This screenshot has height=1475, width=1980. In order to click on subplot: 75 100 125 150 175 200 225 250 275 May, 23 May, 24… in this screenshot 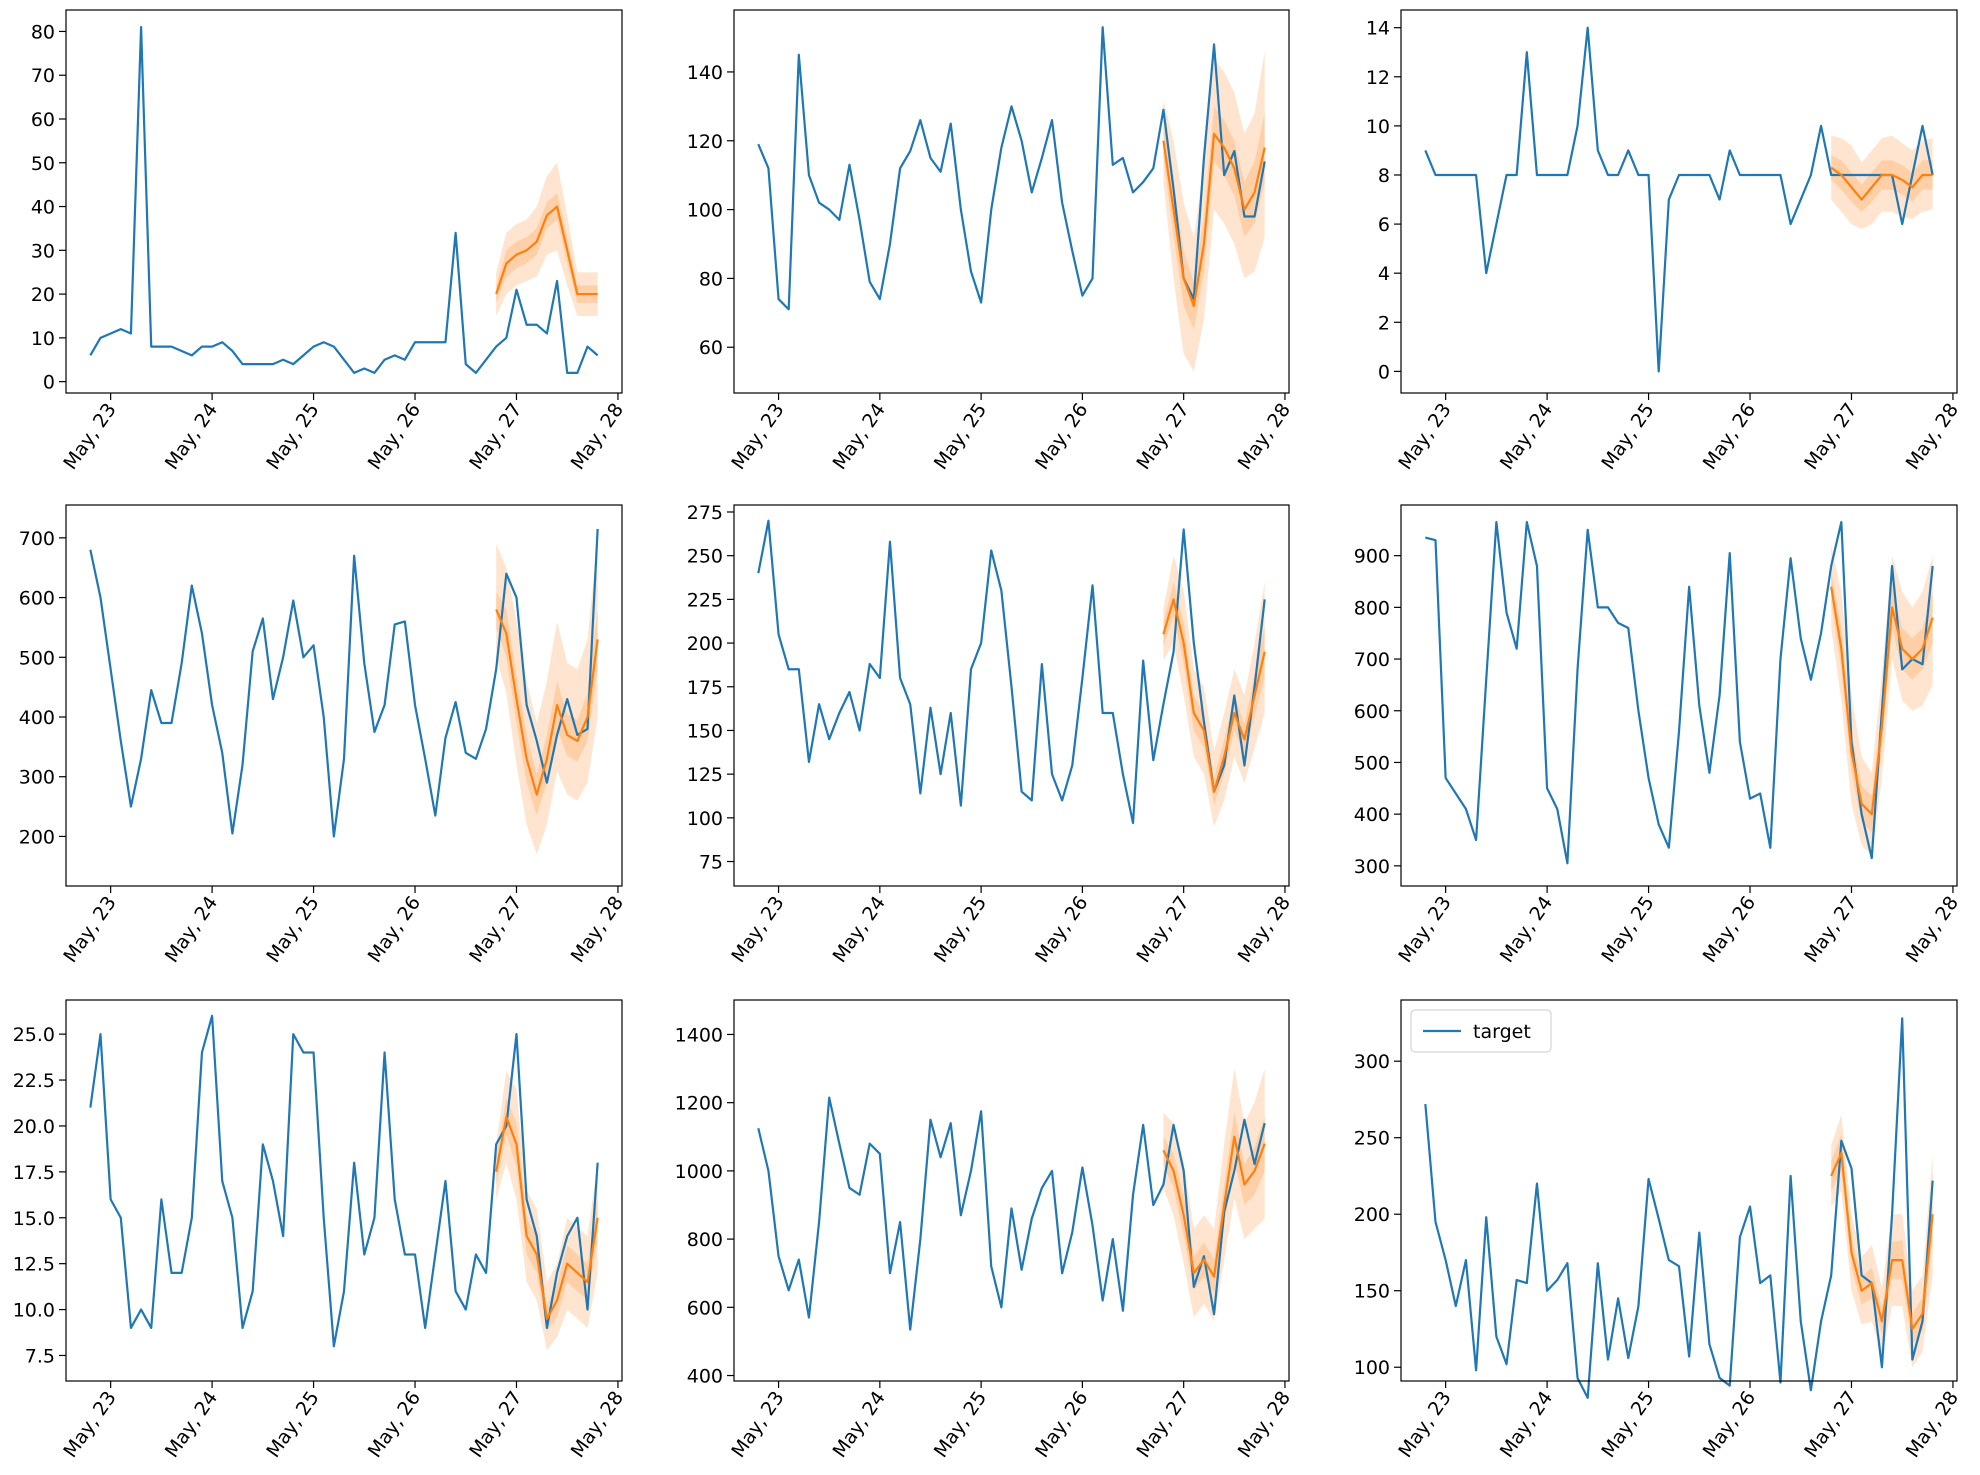, I will do `click(991, 734)`.